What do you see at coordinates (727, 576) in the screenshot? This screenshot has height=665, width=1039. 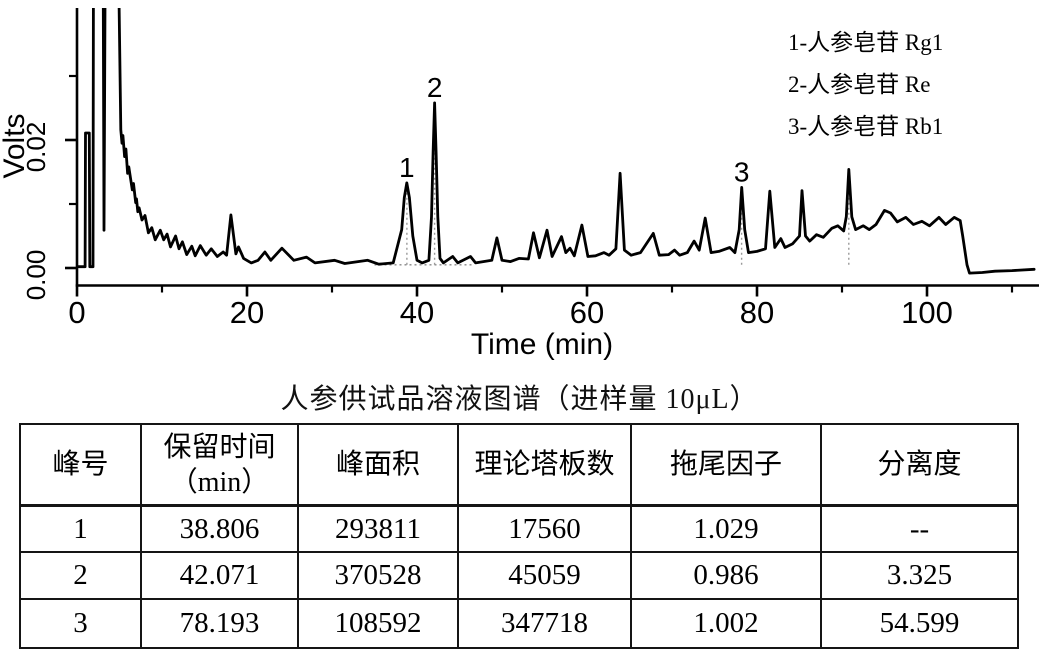 I see `table-value-cell: 0.986` at bounding box center [727, 576].